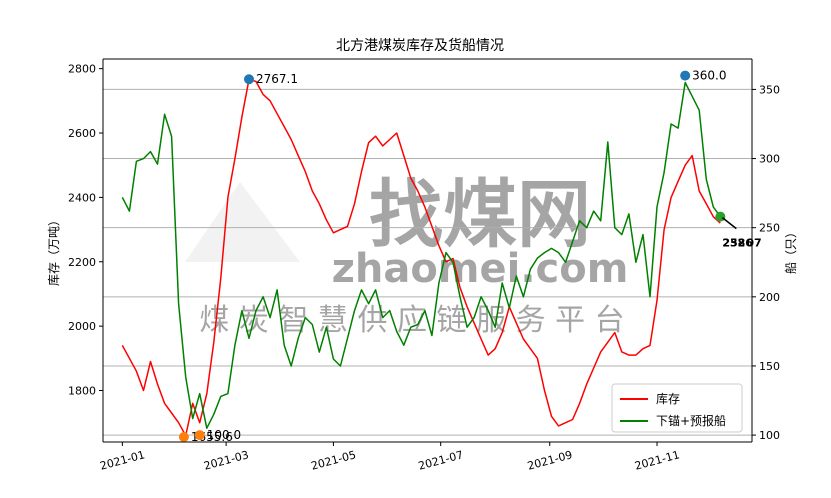  I want to click on x-tick-label: 2021-03, so click(226, 460).